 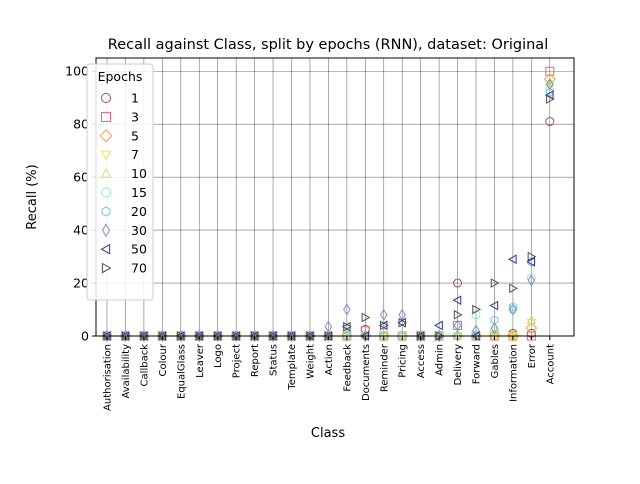 I want to click on y-tick-label: 100, so click(x=77, y=71).